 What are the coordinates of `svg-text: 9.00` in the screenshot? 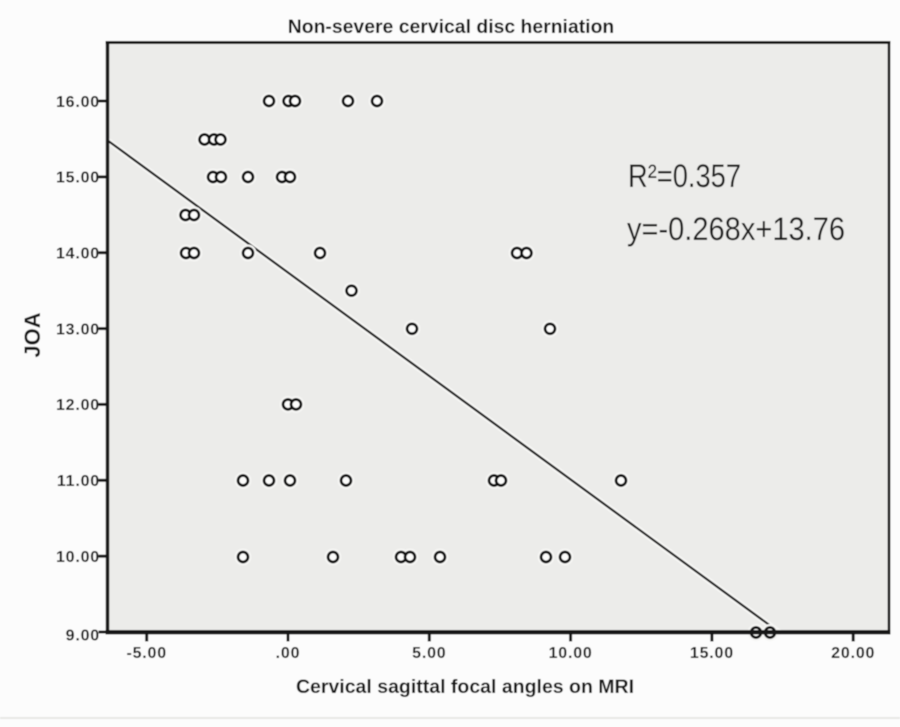 It's located at (83, 636).